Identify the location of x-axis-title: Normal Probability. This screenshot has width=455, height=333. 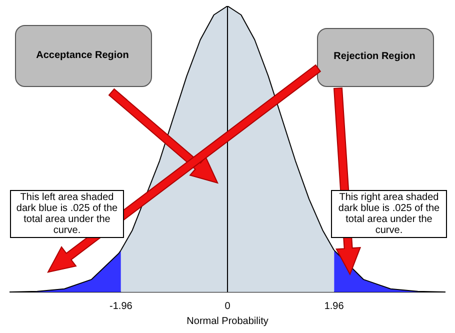
(227, 321).